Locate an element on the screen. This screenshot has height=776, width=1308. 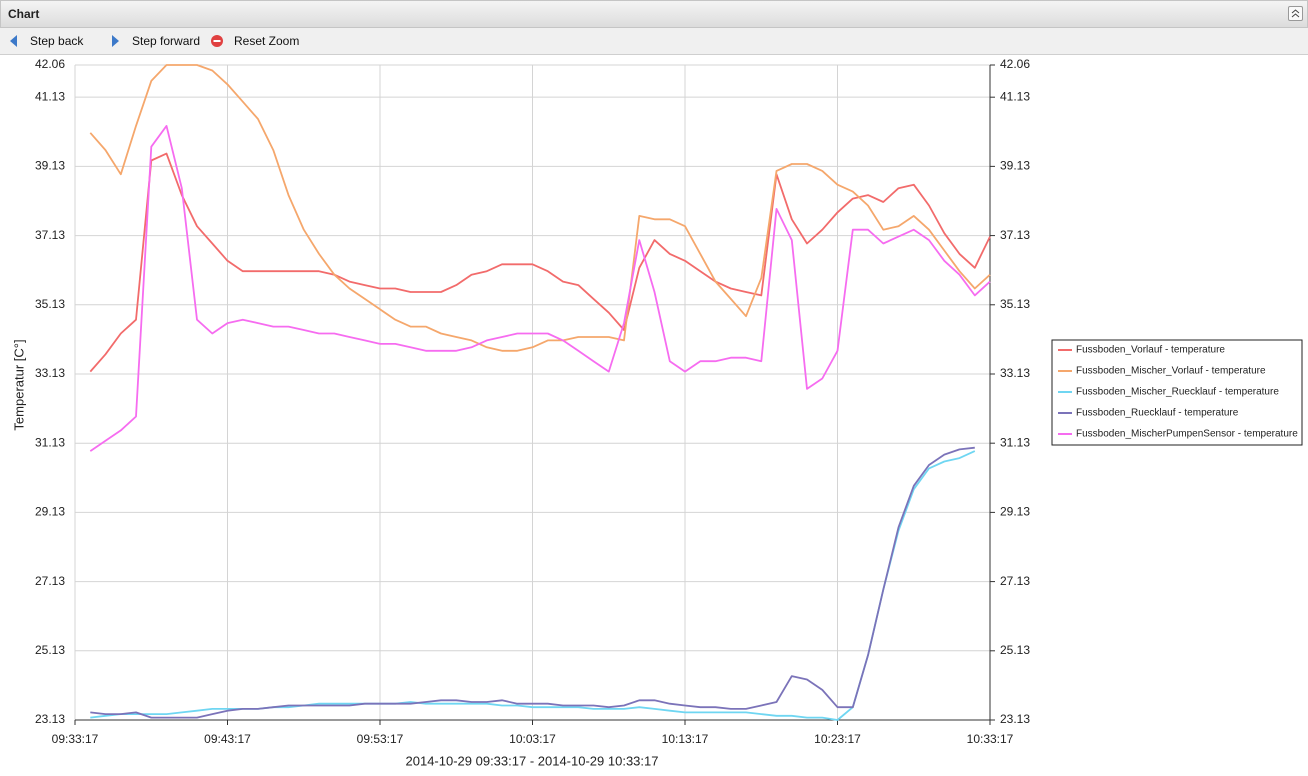
y-tick-label: 35.13 is located at coordinates (50, 304).